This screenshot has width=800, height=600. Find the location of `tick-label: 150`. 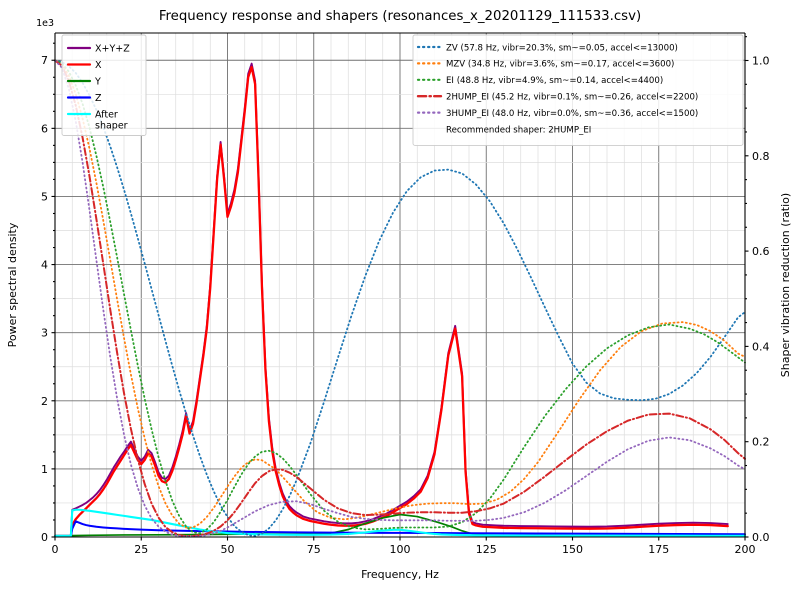

tick-label: 150 is located at coordinates (572, 549).